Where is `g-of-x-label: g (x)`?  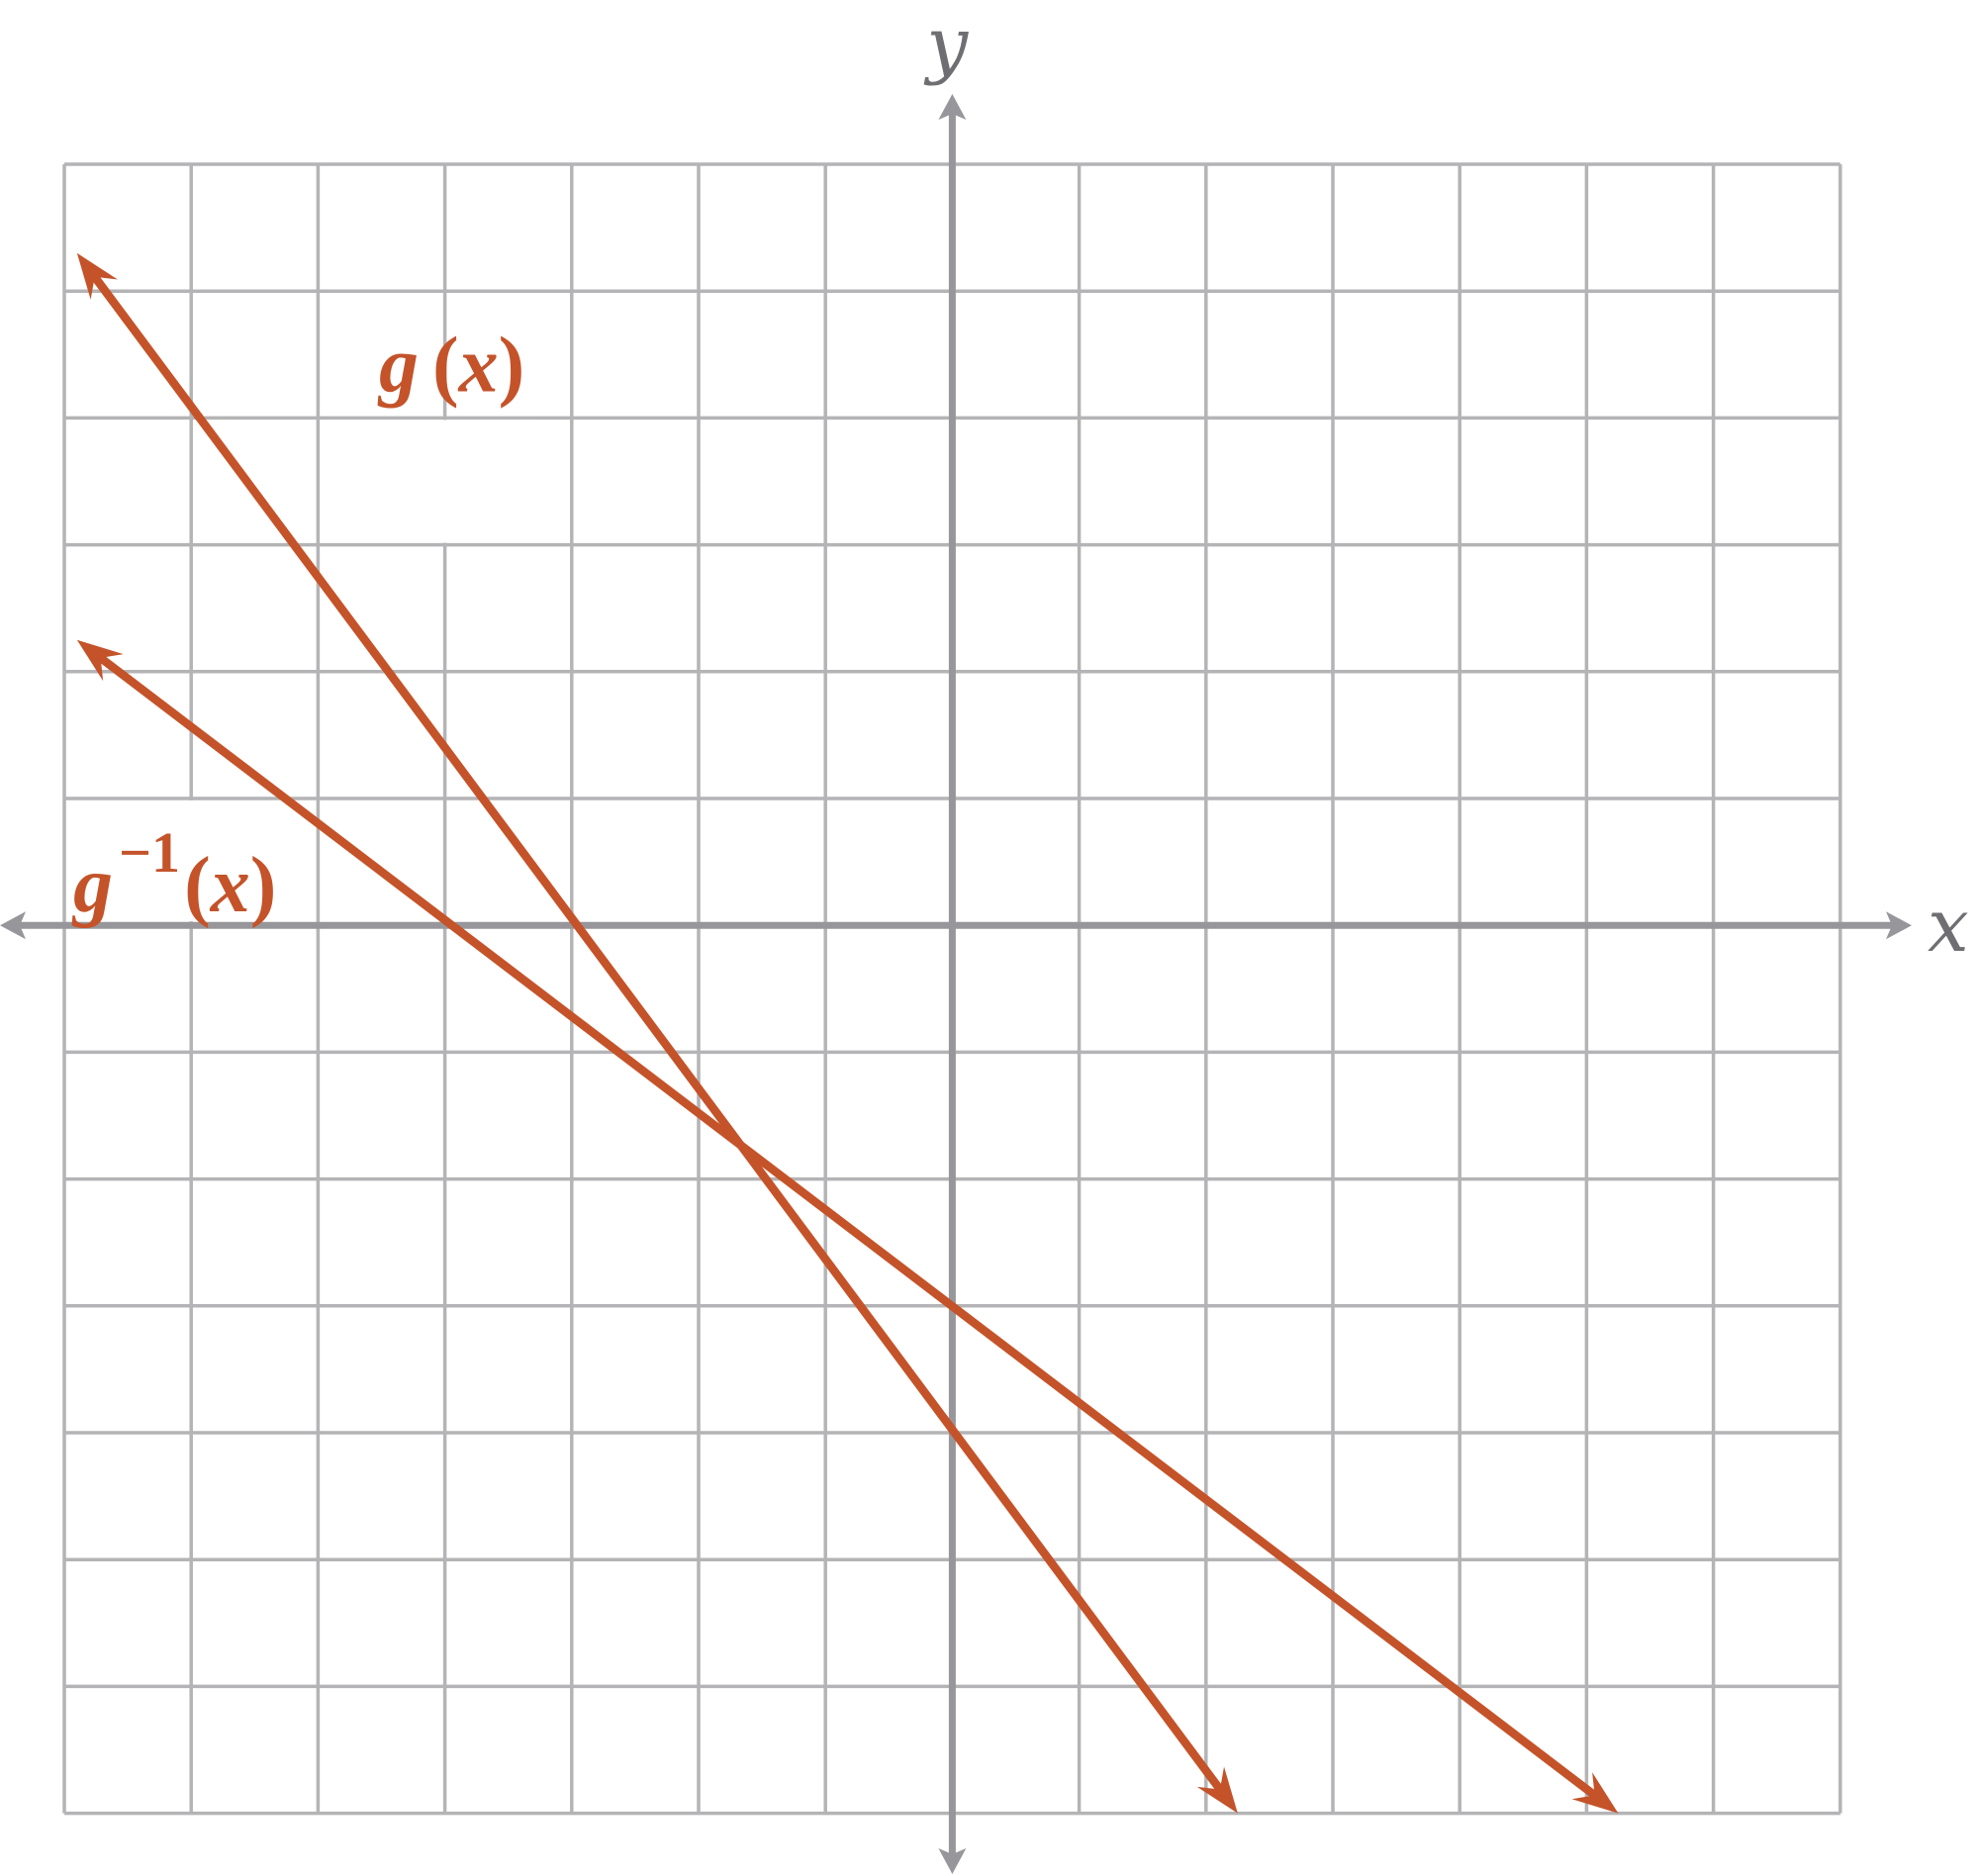
g-of-x-label: g (x) is located at coordinates (450, 365).